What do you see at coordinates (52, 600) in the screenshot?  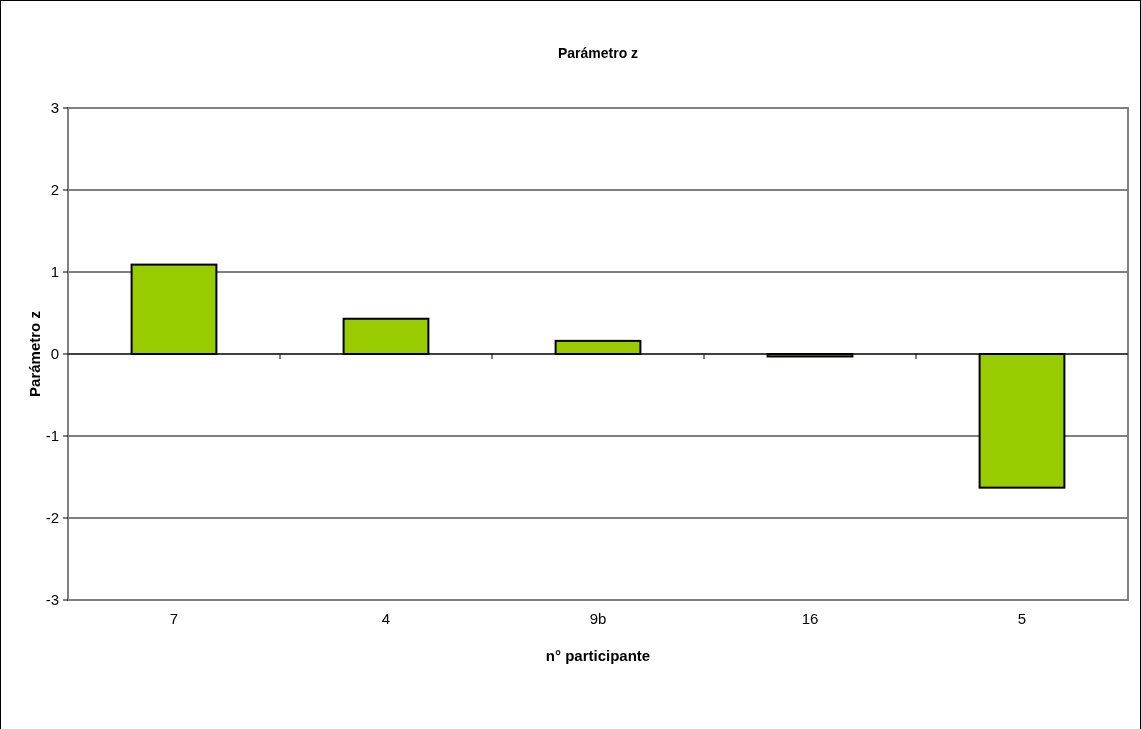 I see `y-tick-label: -3` at bounding box center [52, 600].